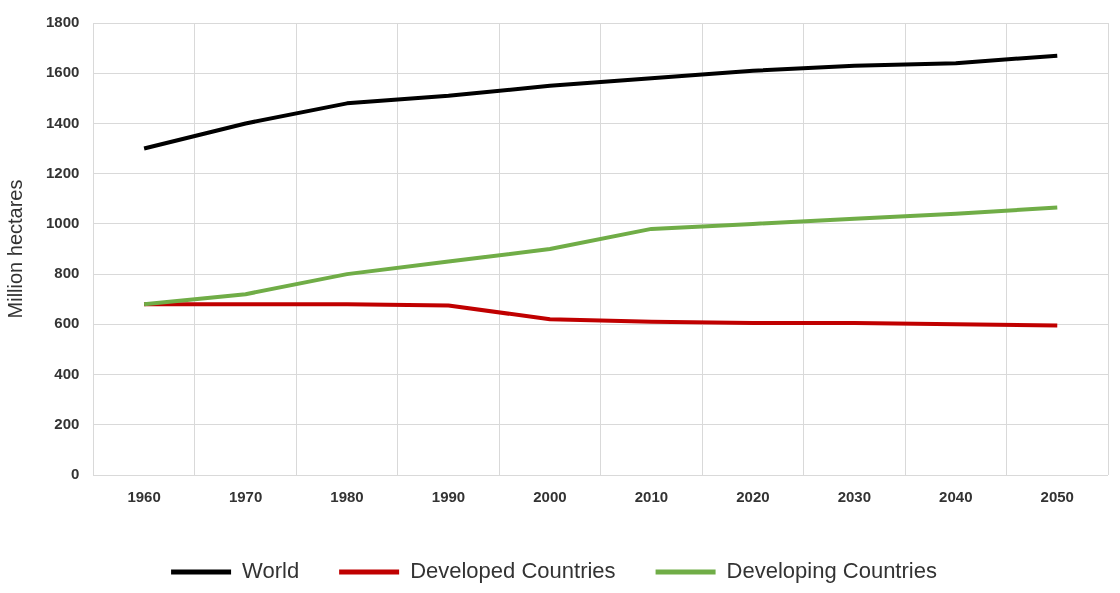 The height and width of the screenshot is (593, 1120). Describe the element at coordinates (67, 273) in the screenshot. I see `y-tick-label: 800` at that location.